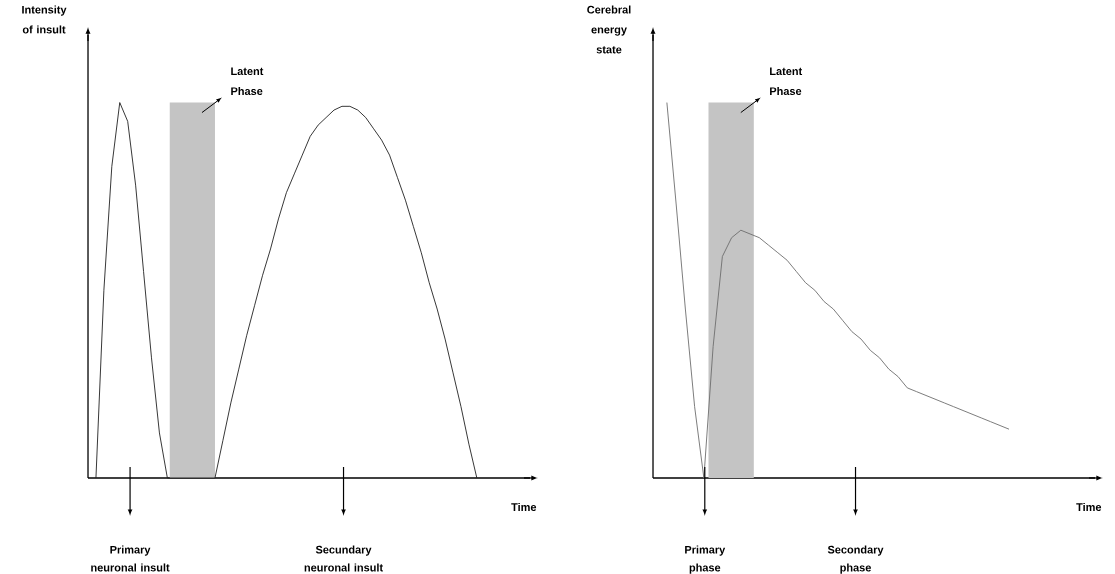 The width and height of the screenshot is (1115, 574). Describe the element at coordinates (705, 559) in the screenshot. I see `text: Primary phase` at that location.